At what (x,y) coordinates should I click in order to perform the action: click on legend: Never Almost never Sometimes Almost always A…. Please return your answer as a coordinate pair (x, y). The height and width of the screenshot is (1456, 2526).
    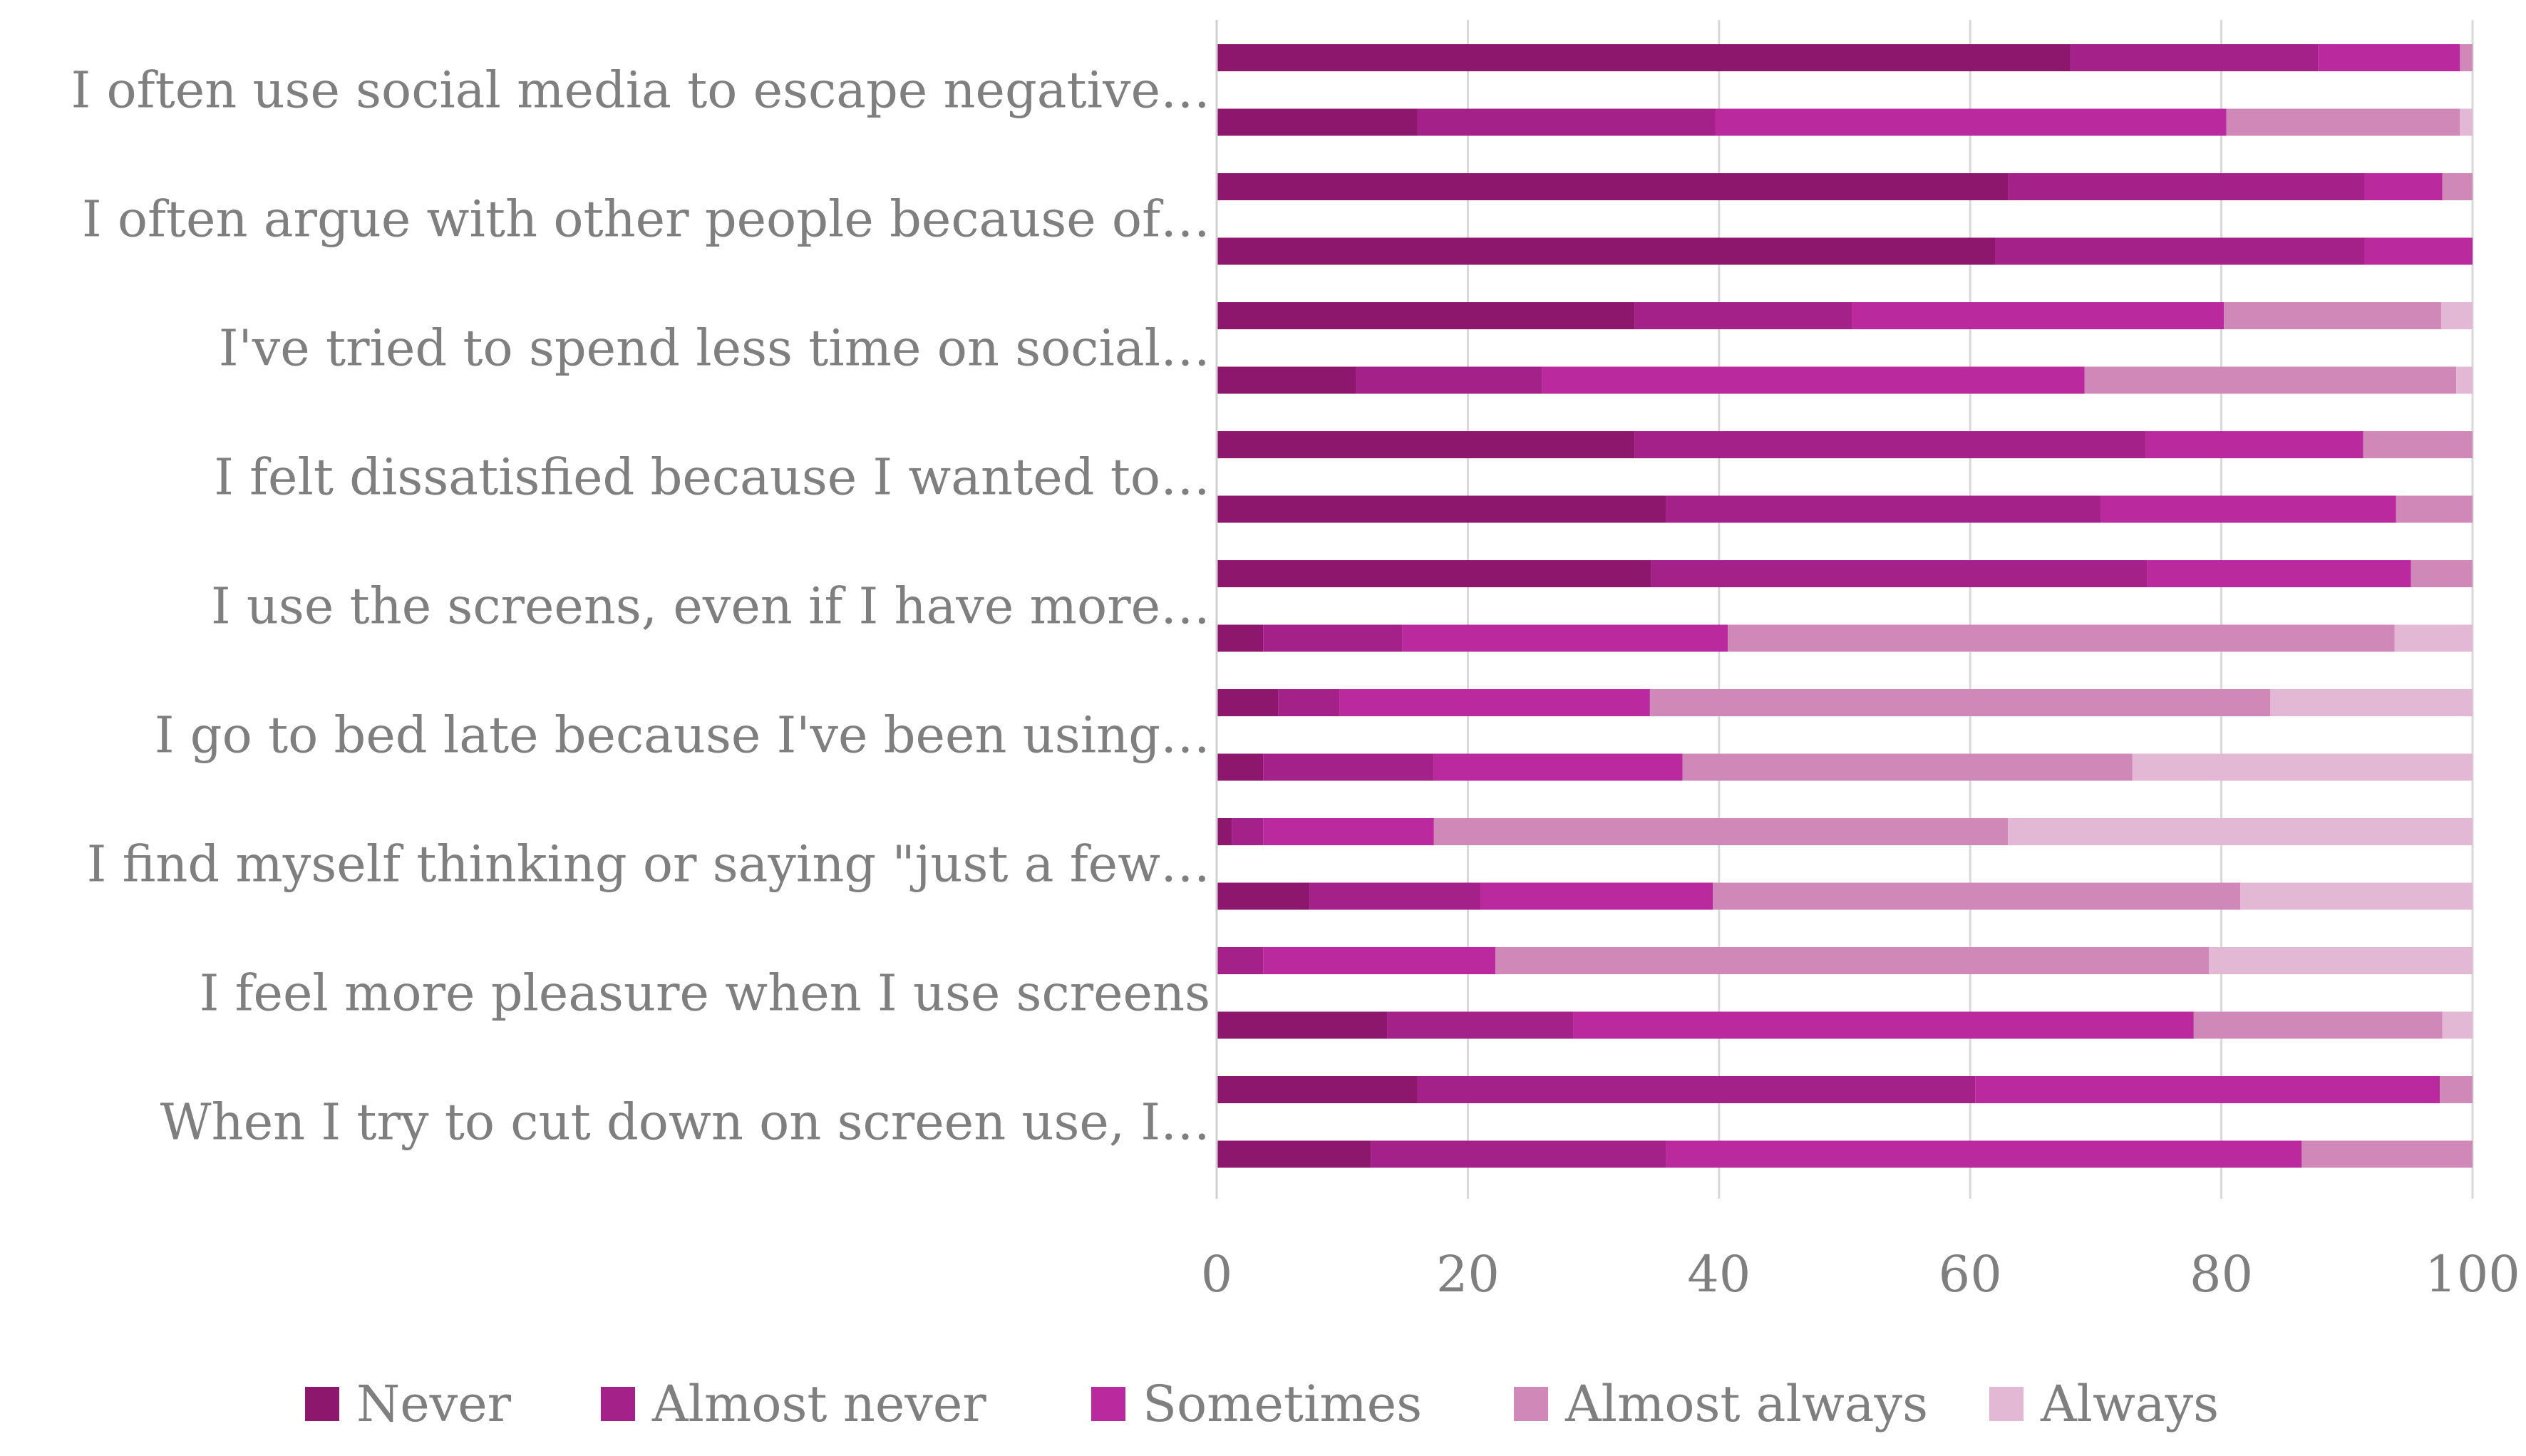
    Looking at the image, I should click on (1262, 1404).